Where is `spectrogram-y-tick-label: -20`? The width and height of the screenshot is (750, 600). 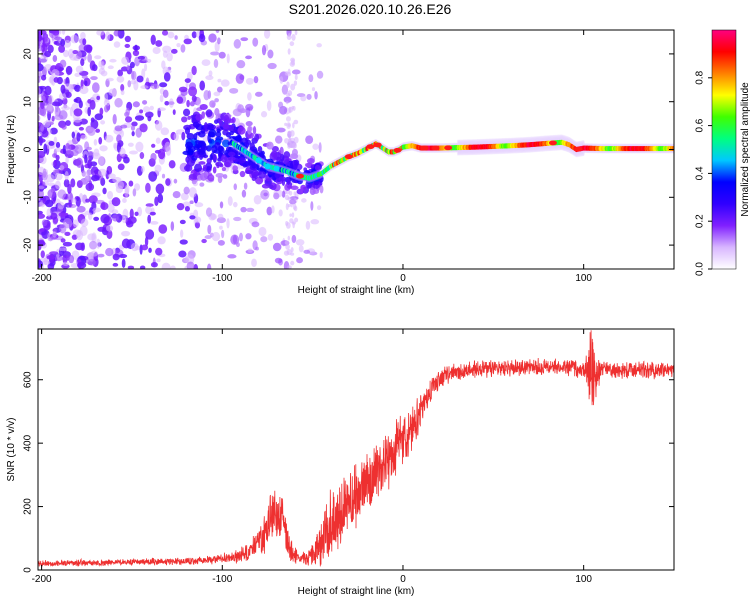
spectrogram-y-tick-label: -20 is located at coordinates (28, 244).